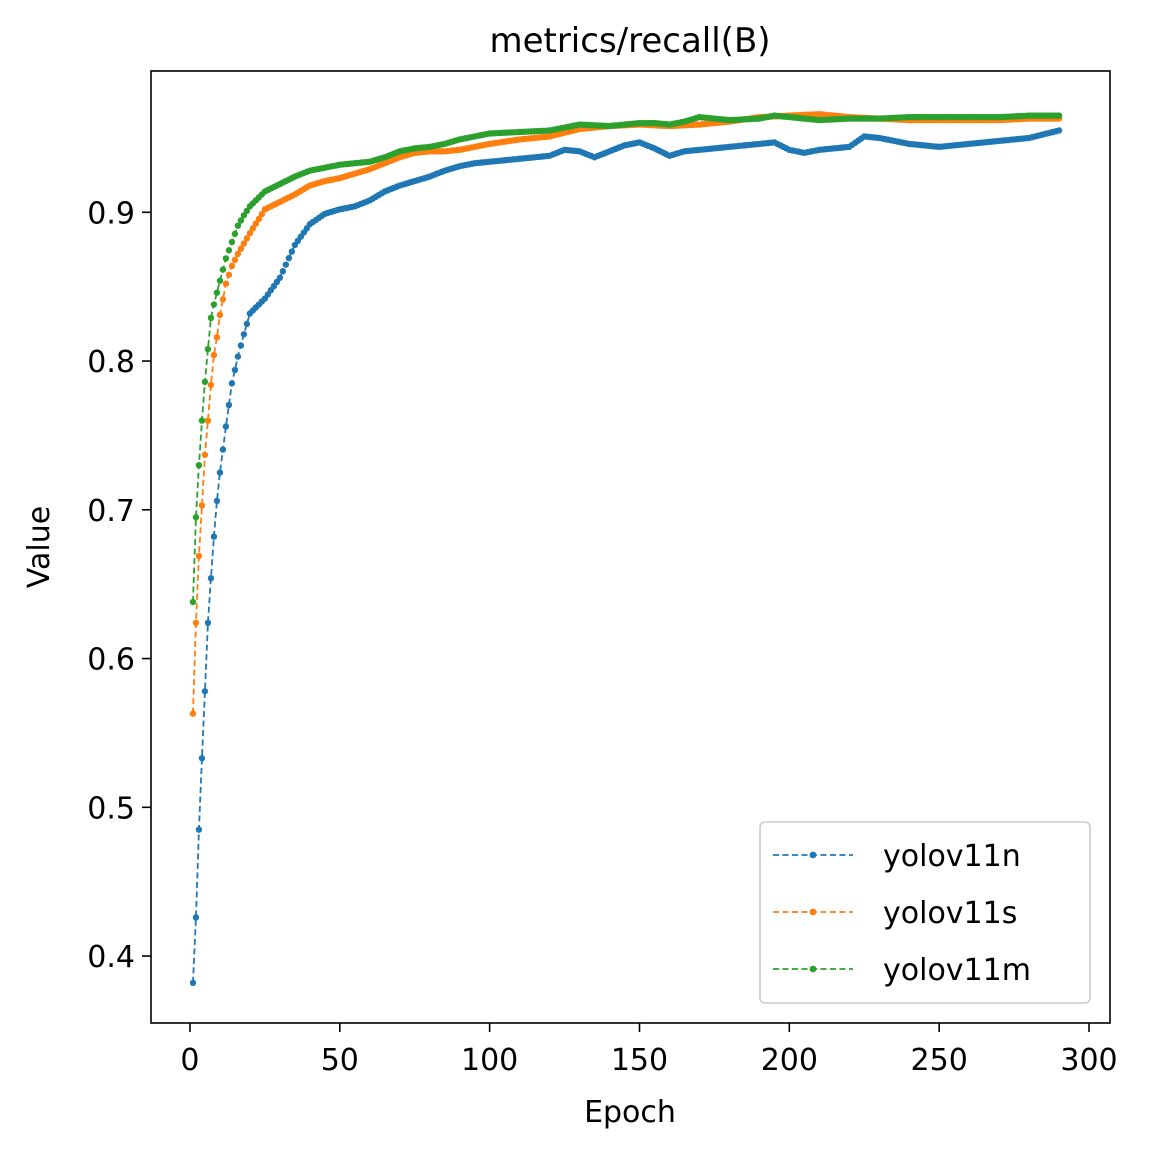 The width and height of the screenshot is (1150, 1151). What do you see at coordinates (111, 957) in the screenshot?
I see `y-tick-label: 0.4` at bounding box center [111, 957].